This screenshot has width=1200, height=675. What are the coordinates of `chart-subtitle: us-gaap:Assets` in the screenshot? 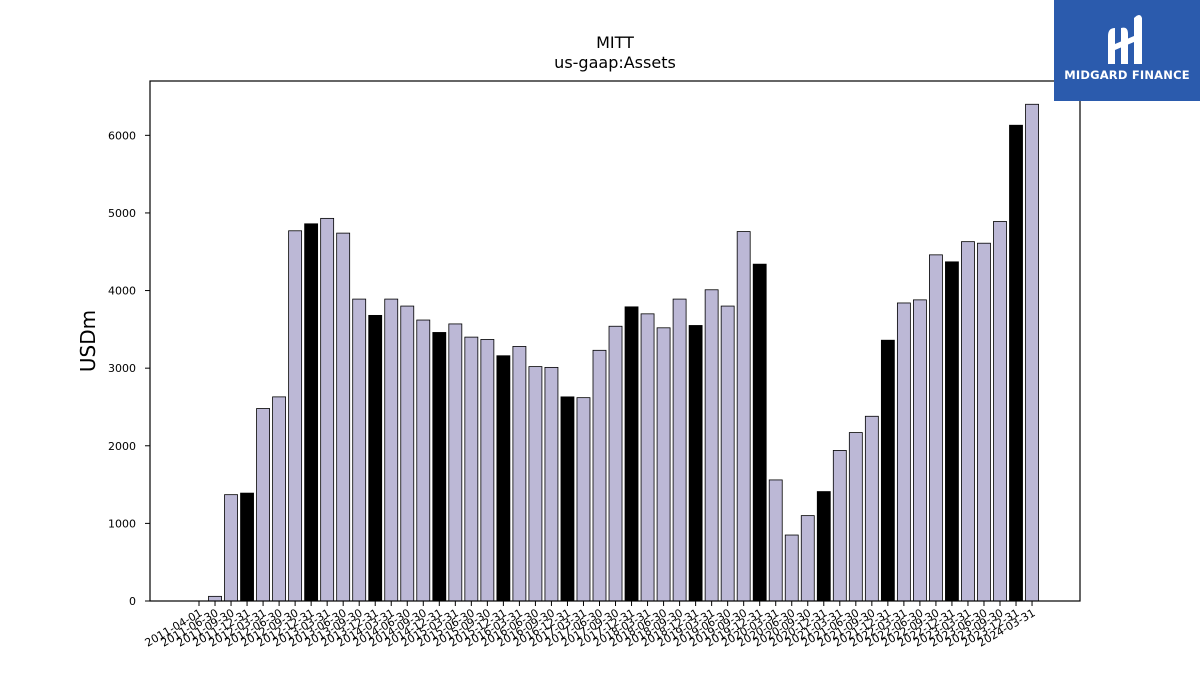 It's located at (615, 62).